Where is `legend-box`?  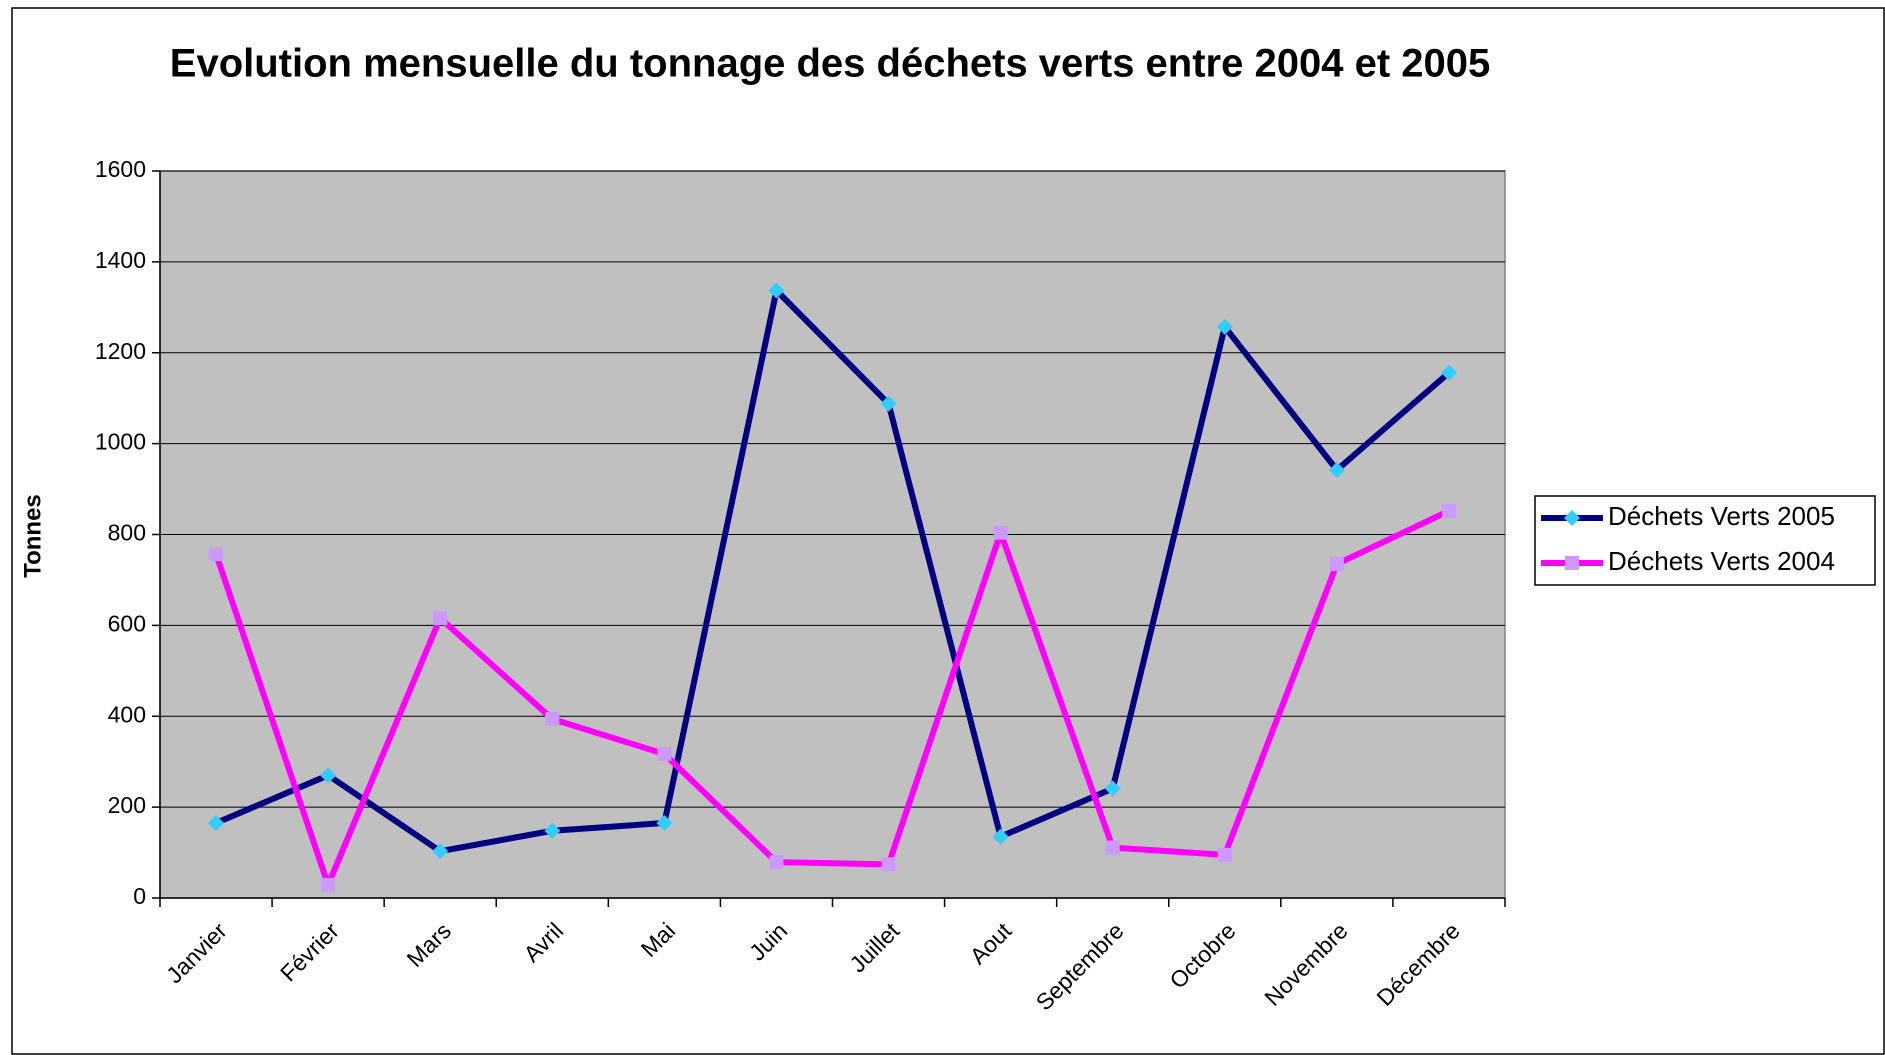
legend-box is located at coordinates (1705, 540).